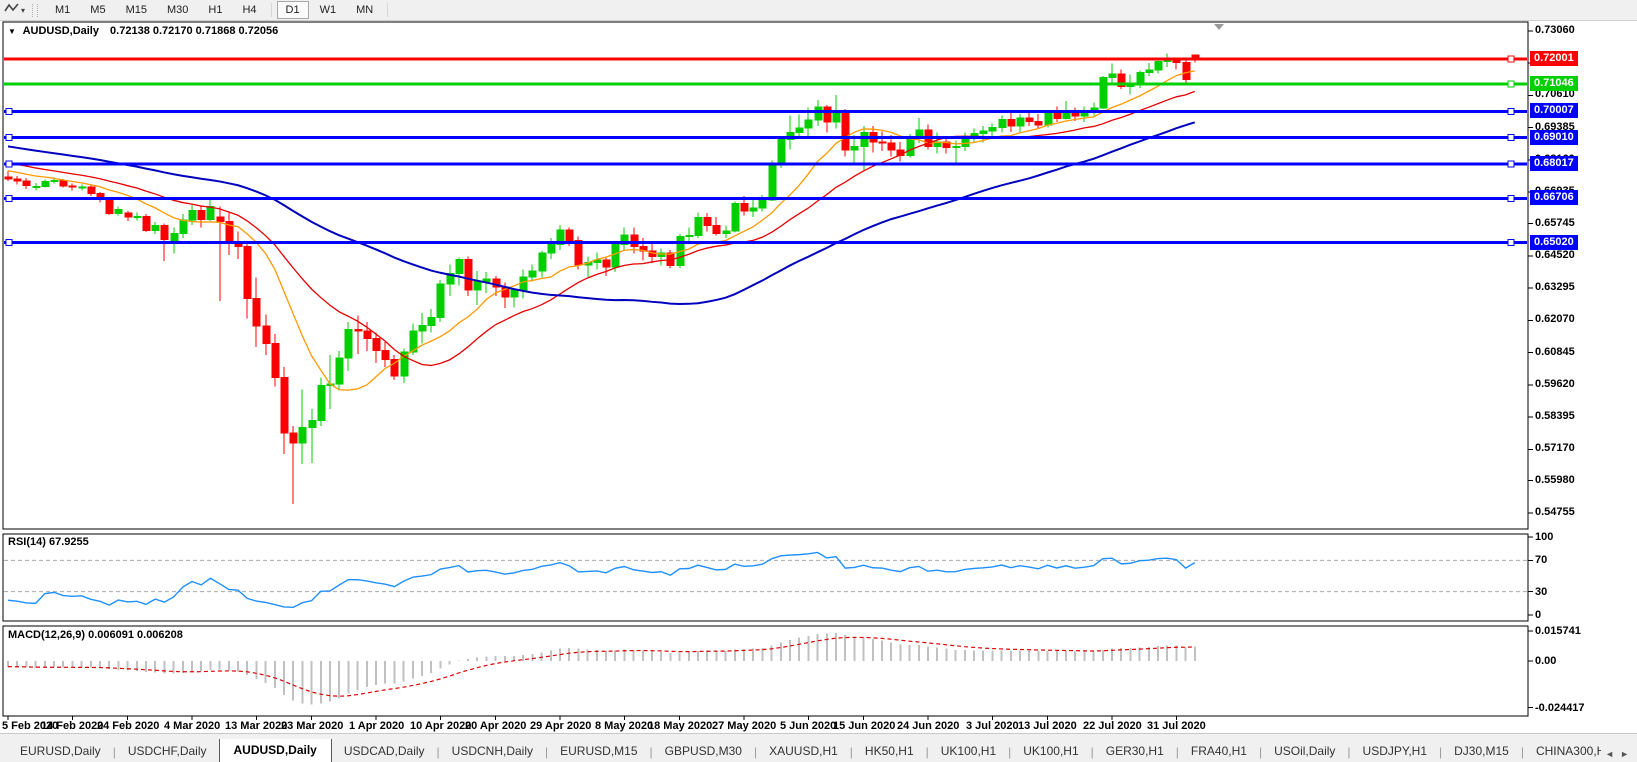  What do you see at coordinates (1624, 754) in the screenshot?
I see `tab-scroll-right-icon: ►` at bounding box center [1624, 754].